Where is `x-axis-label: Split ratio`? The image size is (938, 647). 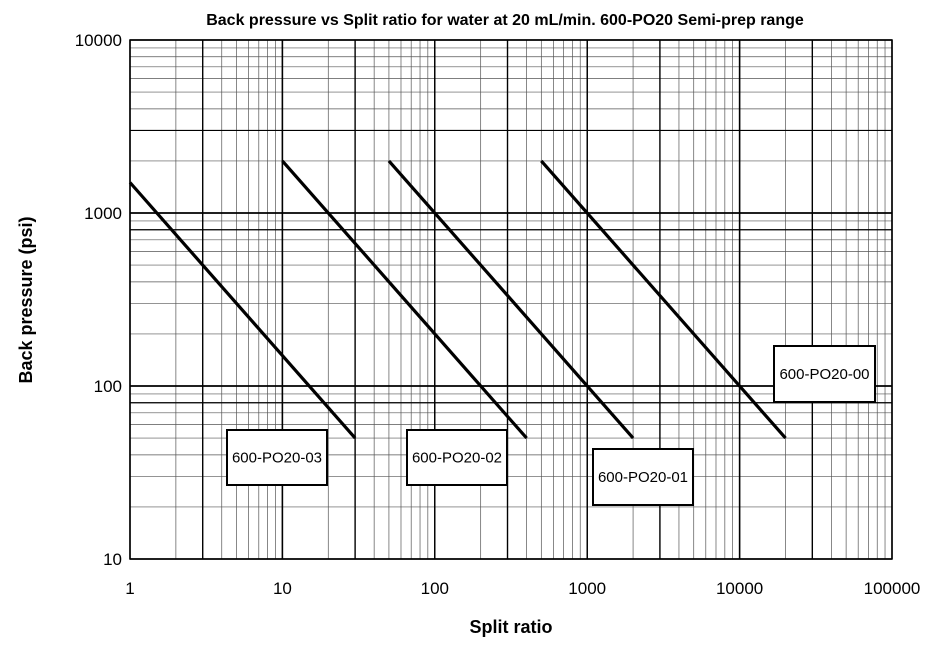
x-axis-label: Split ratio is located at coordinates (510, 627).